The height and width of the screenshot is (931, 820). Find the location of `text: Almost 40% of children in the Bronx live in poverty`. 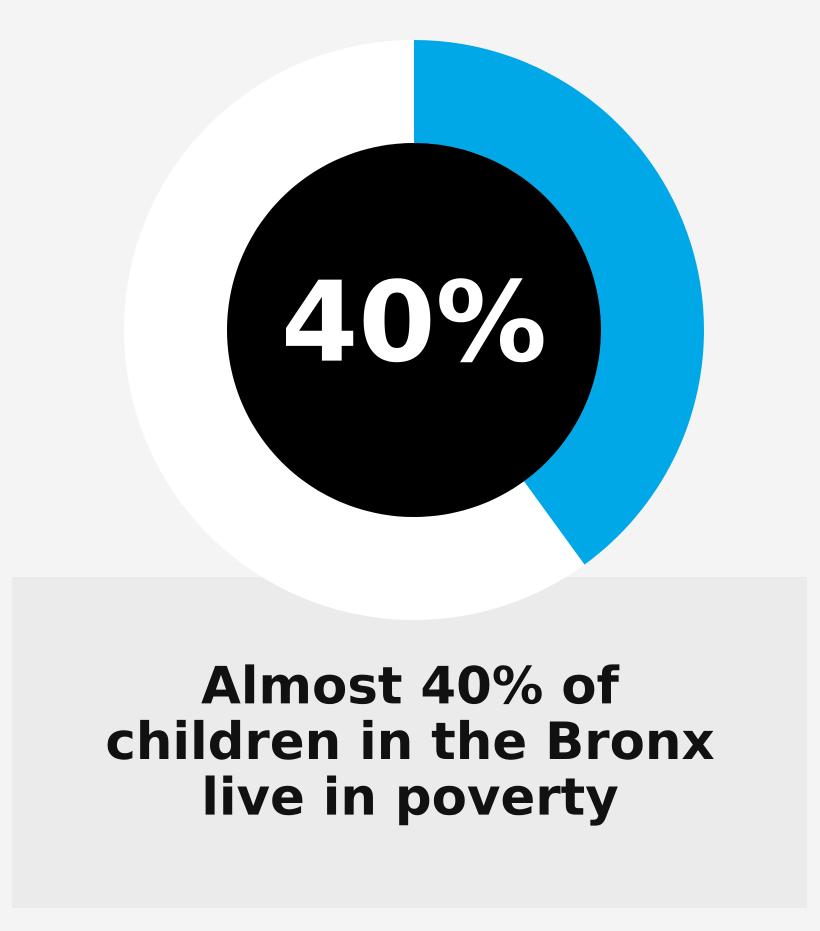

text: Almost 40% of children in the Bronx live in poverty is located at coordinates (411, 745).